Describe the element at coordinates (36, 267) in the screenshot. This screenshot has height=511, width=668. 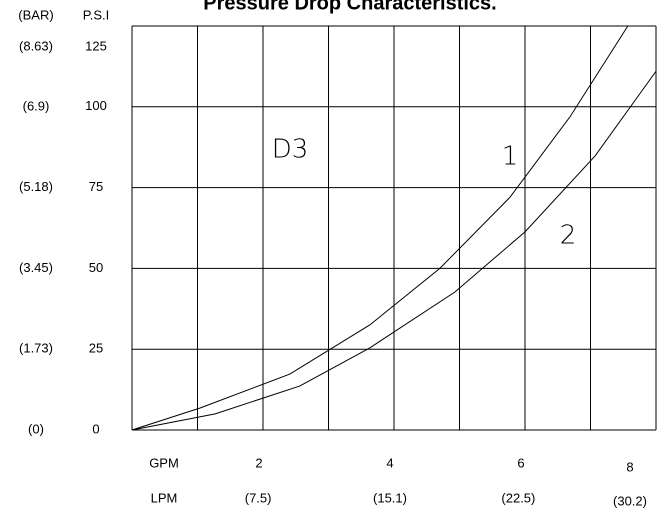
I see `y2-tick-label: (3.45)` at that location.